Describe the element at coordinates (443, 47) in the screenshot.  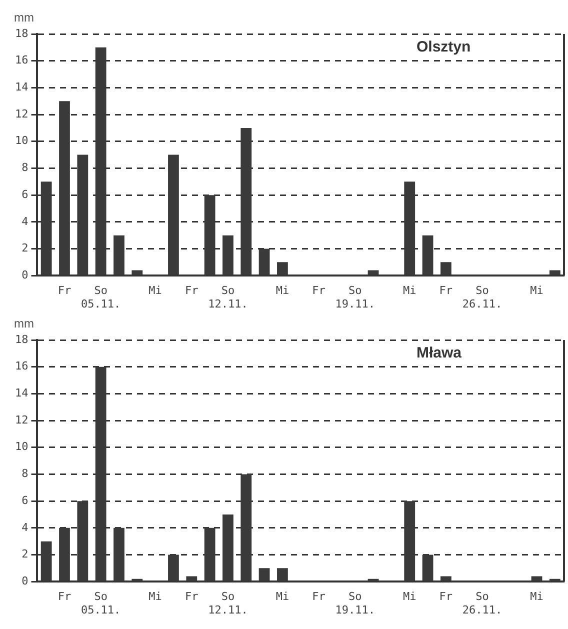
I see `chart-title: Olsztyn` at that location.